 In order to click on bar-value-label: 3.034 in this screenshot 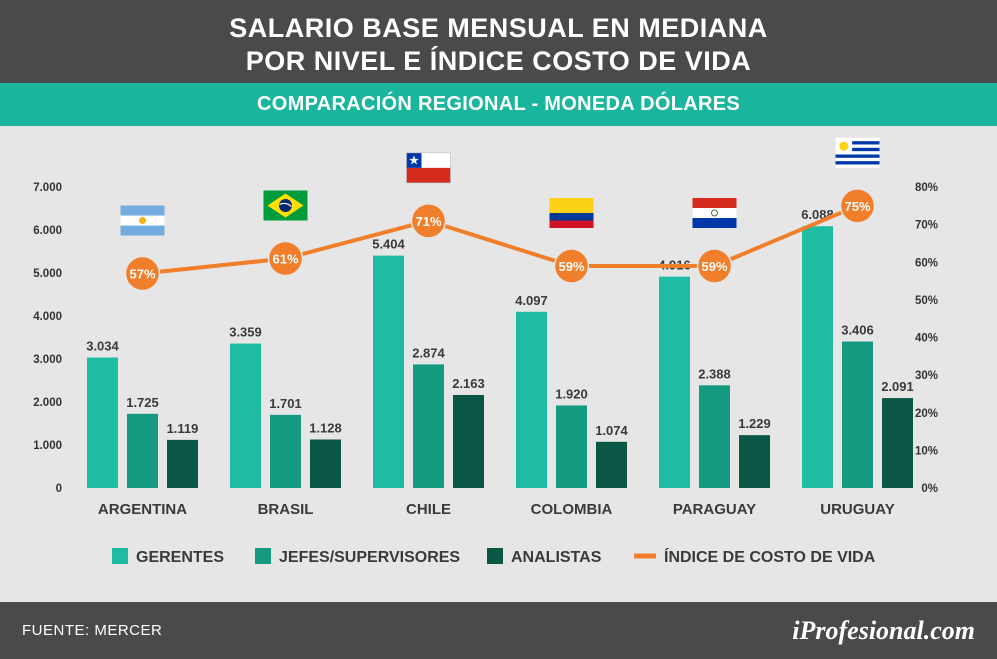, I will do `click(102, 346)`.